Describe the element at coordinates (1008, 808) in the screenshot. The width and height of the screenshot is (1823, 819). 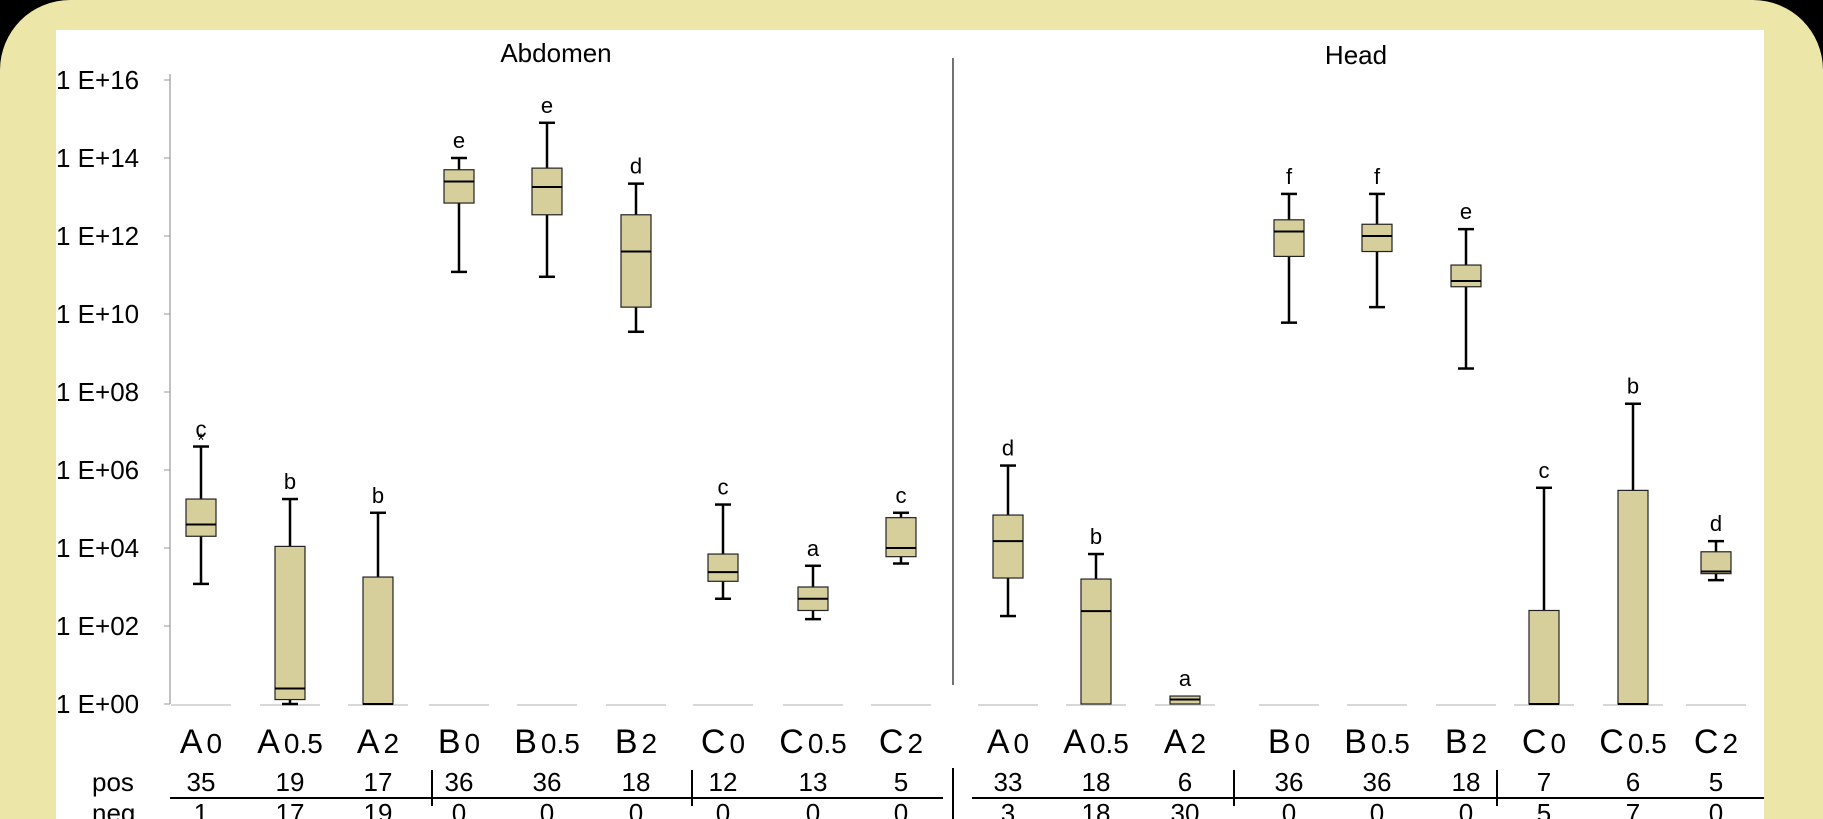
I see `table-cell-neg: 3` at that location.